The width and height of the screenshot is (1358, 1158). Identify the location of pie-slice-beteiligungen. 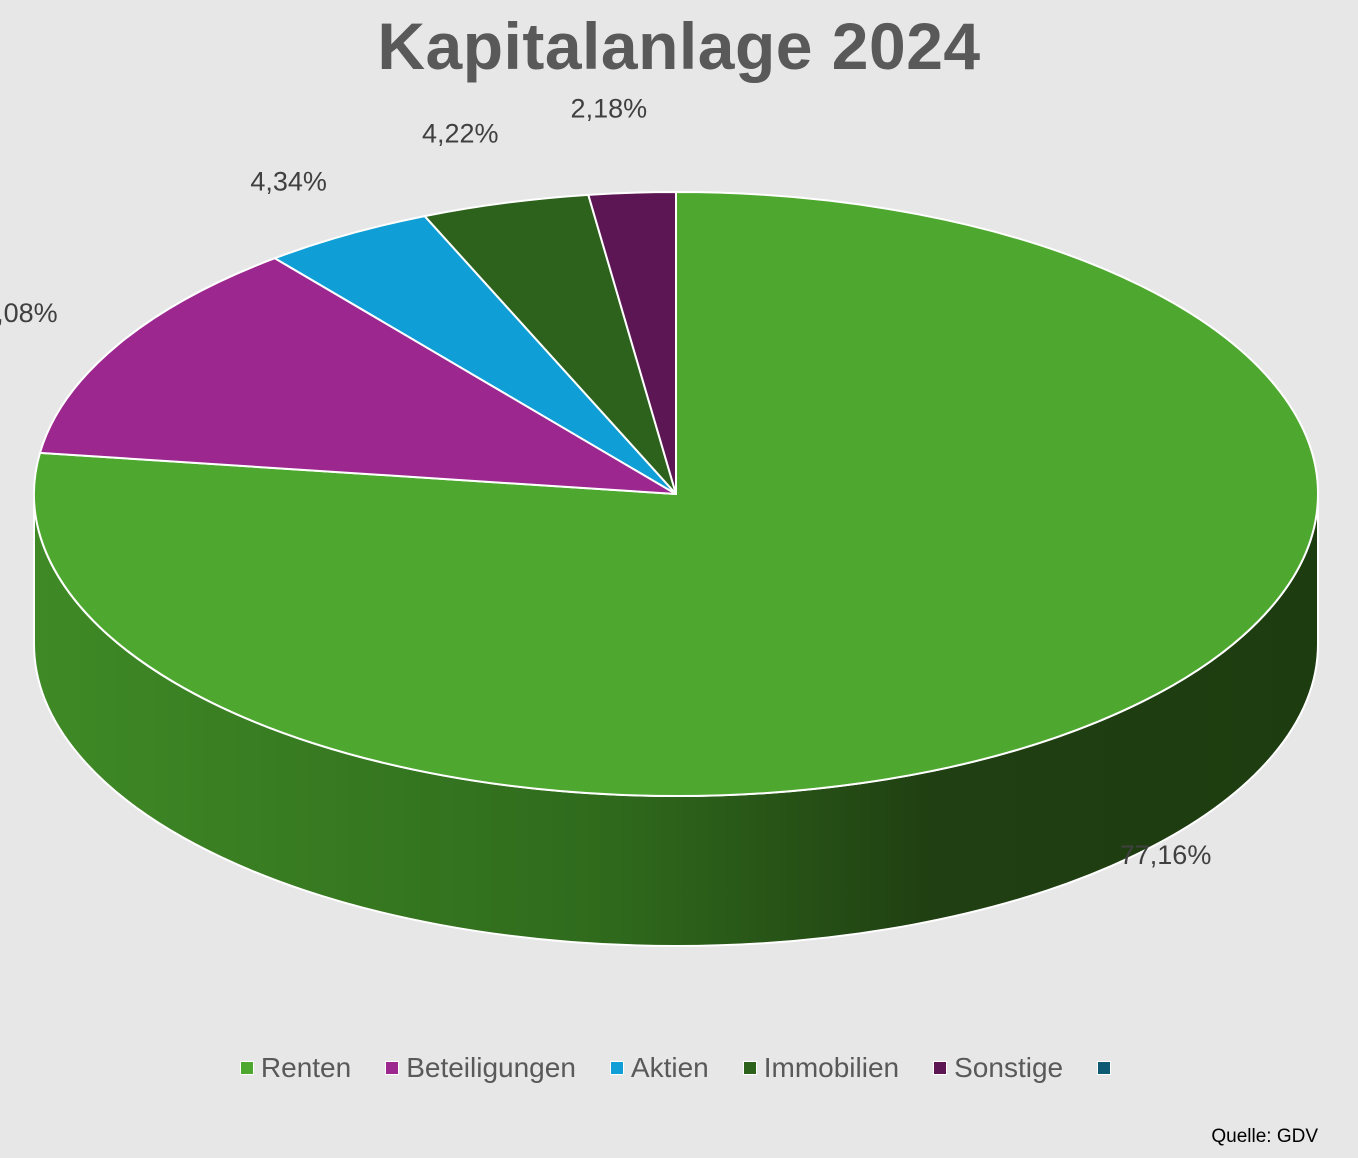
(357, 376).